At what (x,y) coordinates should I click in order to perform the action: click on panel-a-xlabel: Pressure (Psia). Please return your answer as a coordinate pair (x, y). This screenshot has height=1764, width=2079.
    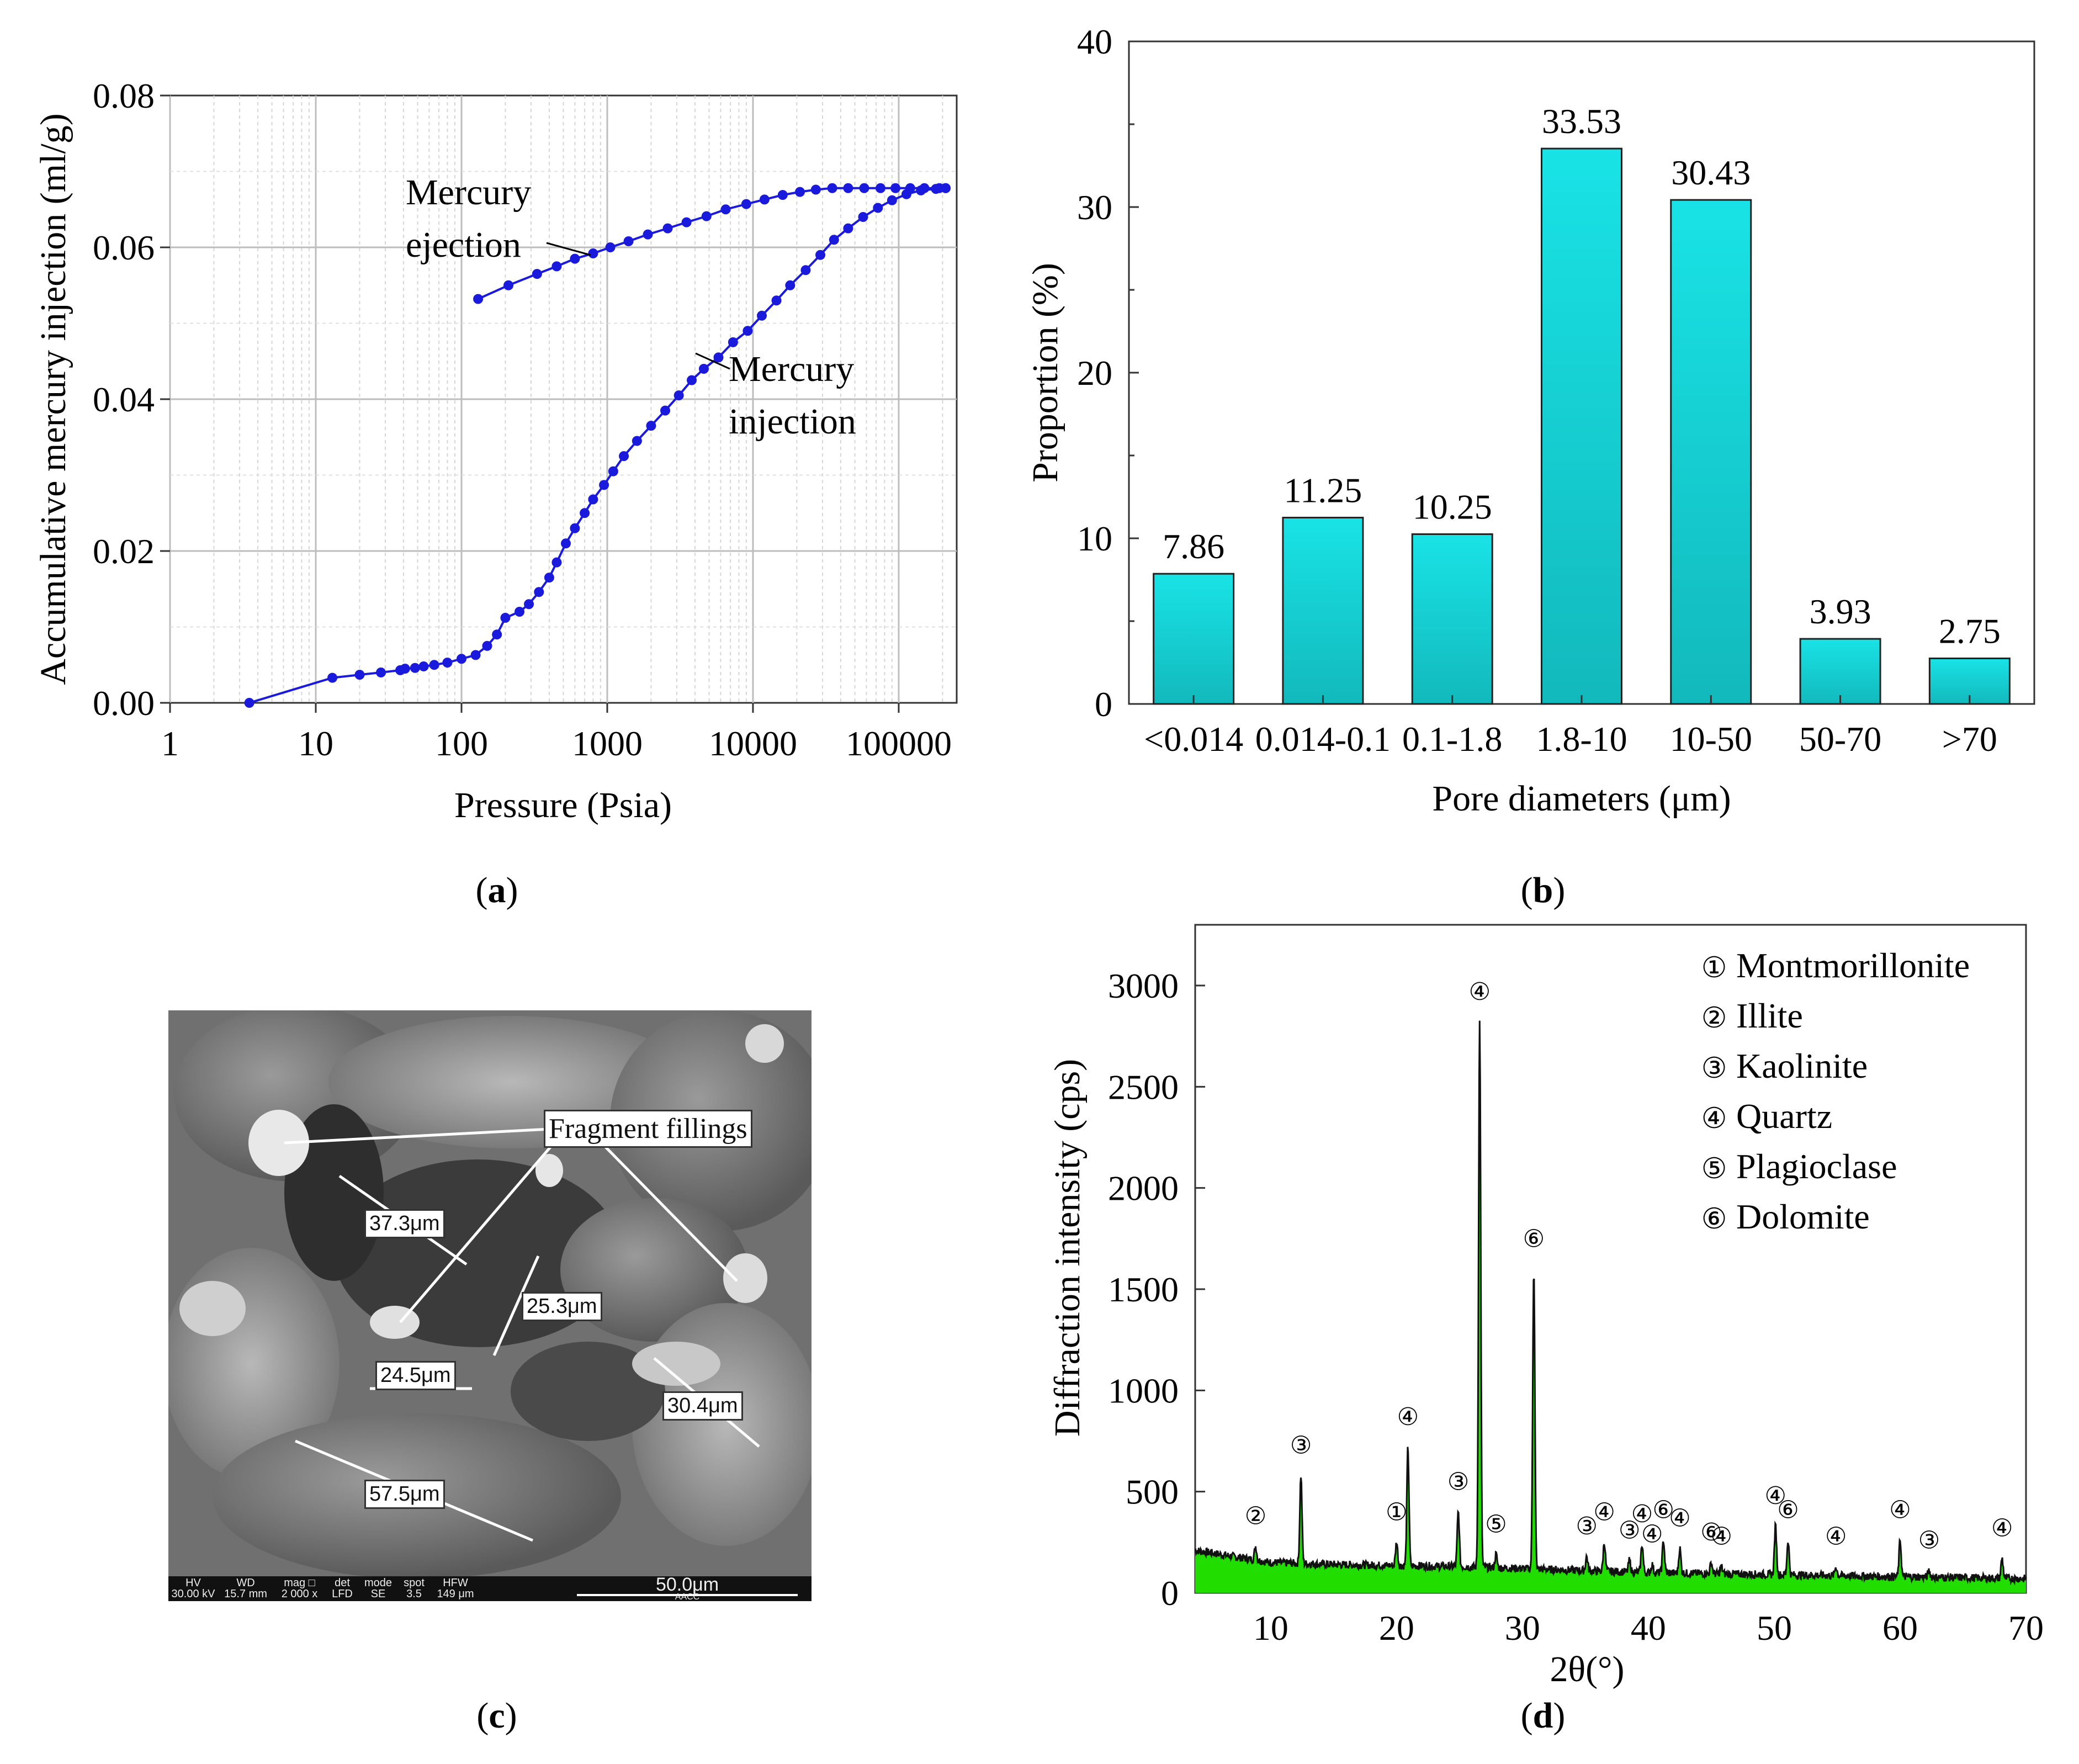
    Looking at the image, I should click on (563, 805).